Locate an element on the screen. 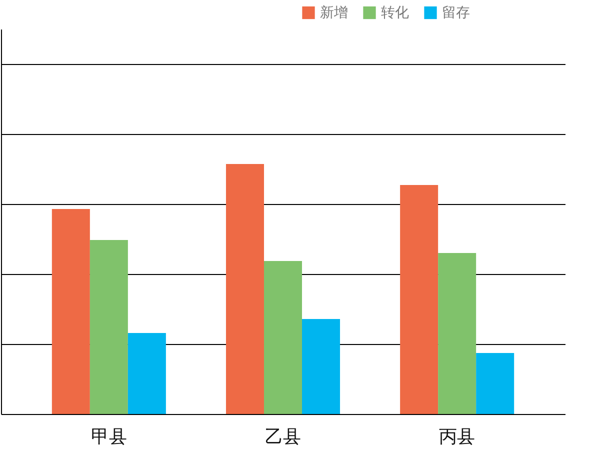 The image size is (592, 451). legend-label: 转化 is located at coordinates (395, 12).